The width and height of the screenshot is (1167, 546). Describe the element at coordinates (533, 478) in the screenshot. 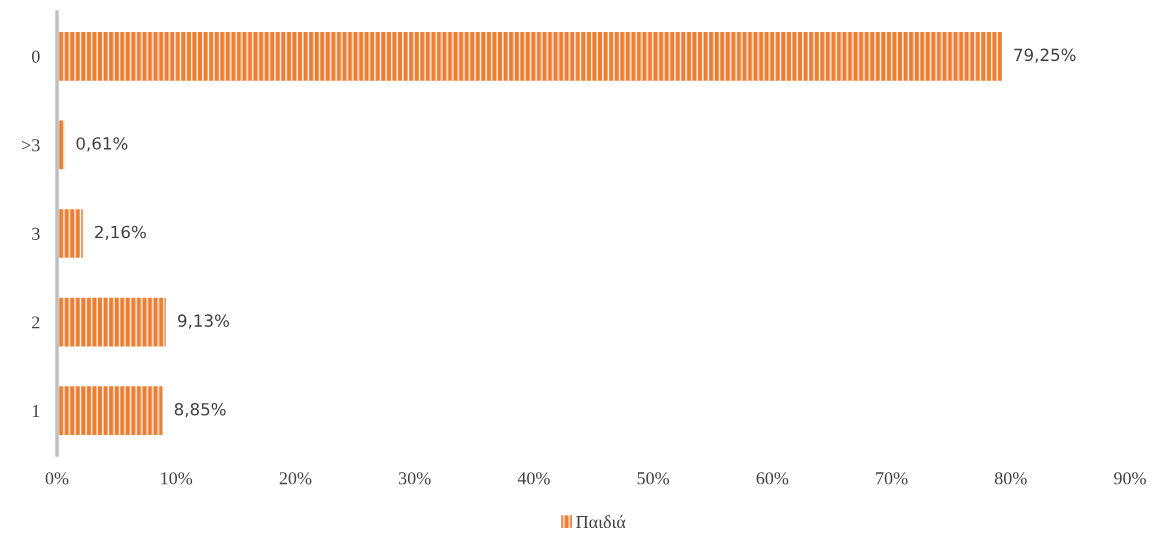

I see `x-tick-label: 40%` at that location.